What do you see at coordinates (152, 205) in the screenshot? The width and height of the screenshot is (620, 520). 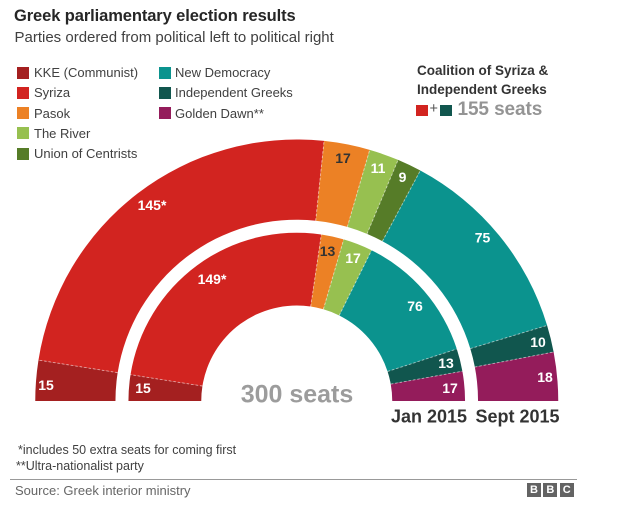 I see `svg-text: 145*` at bounding box center [152, 205].